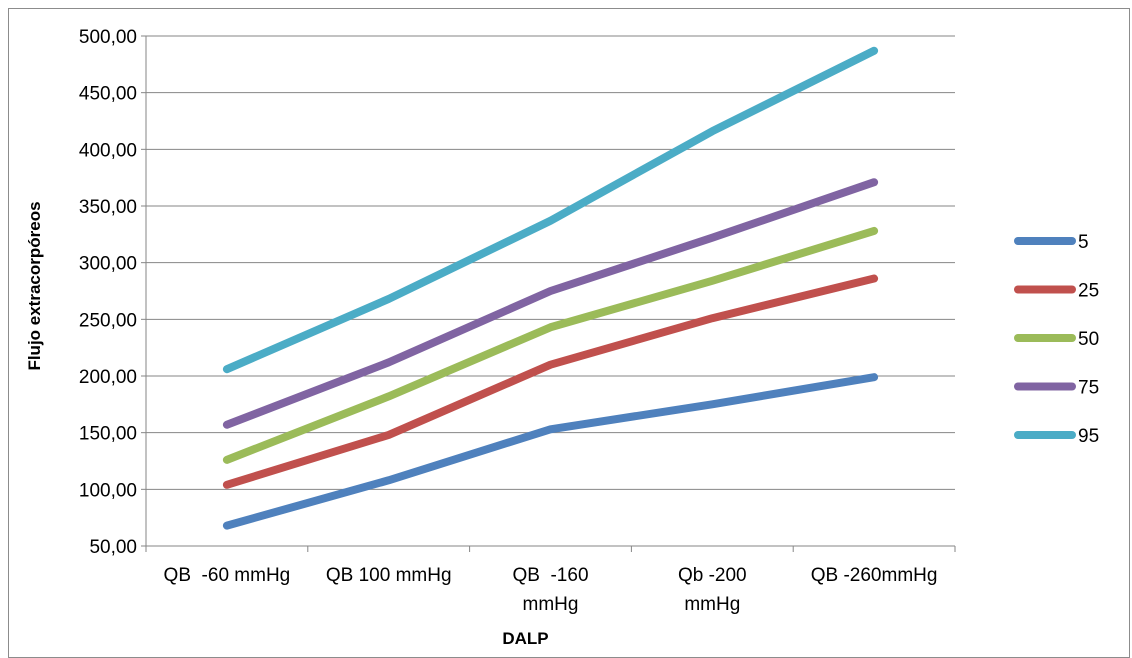 The width and height of the screenshot is (1132, 658). I want to click on y-axis-title: Flujo extracorpóreos, so click(34, 285).